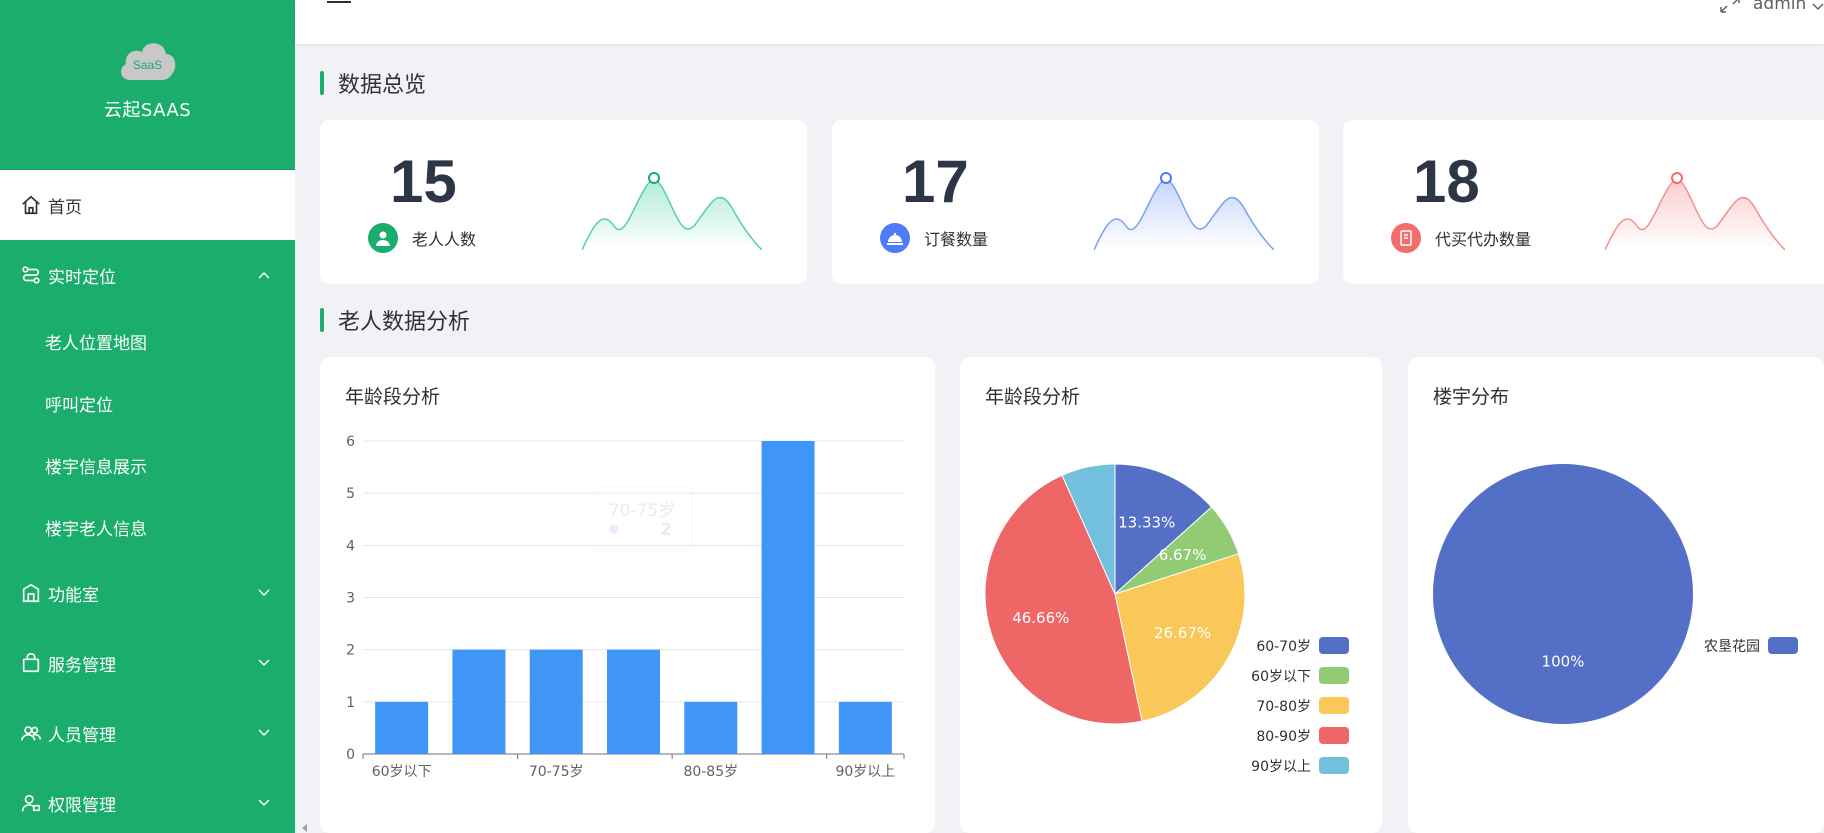 The height and width of the screenshot is (833, 1824). What do you see at coordinates (373, 83) in the screenshot?
I see `section-title-overview: 数据总览` at bounding box center [373, 83].